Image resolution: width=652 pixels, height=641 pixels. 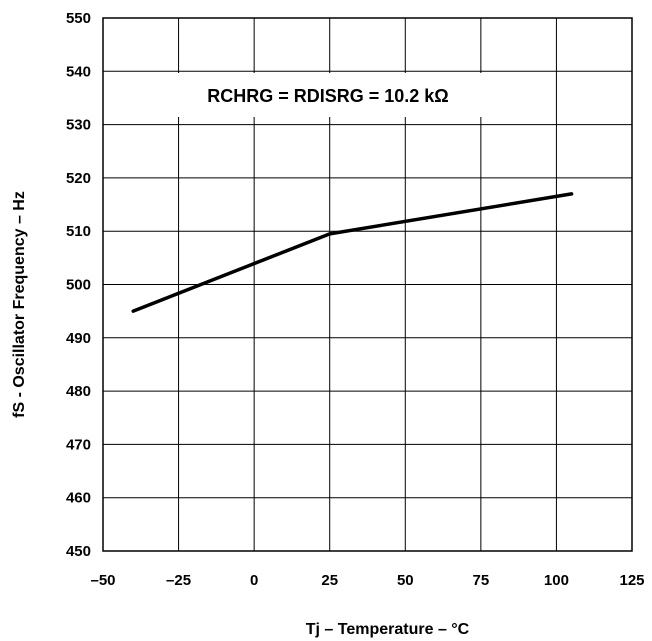 I want to click on x-tick-labels: –50 –25 0 25 50 75 100 125, so click(x=367, y=580).